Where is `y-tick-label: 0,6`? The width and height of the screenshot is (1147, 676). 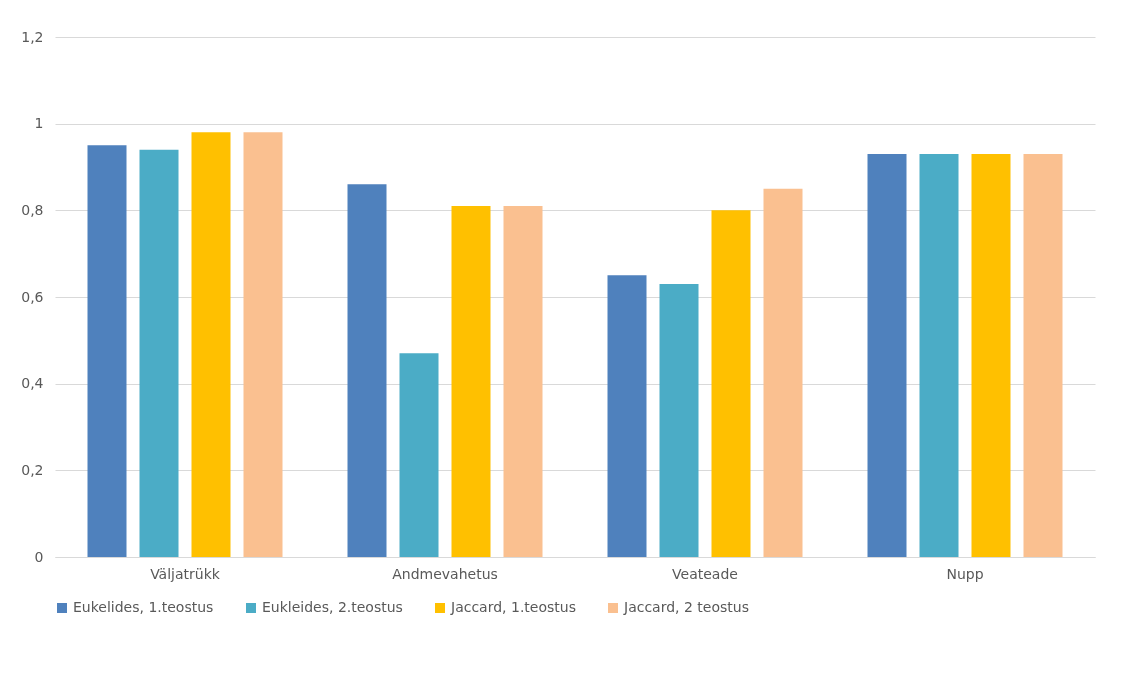 y-tick-label: 0,6 is located at coordinates (32, 296).